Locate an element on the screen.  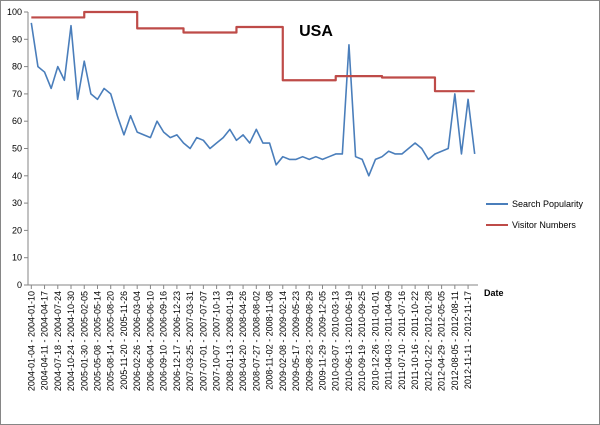
legend-label: Visitor Numbers is located at coordinates (544, 225).